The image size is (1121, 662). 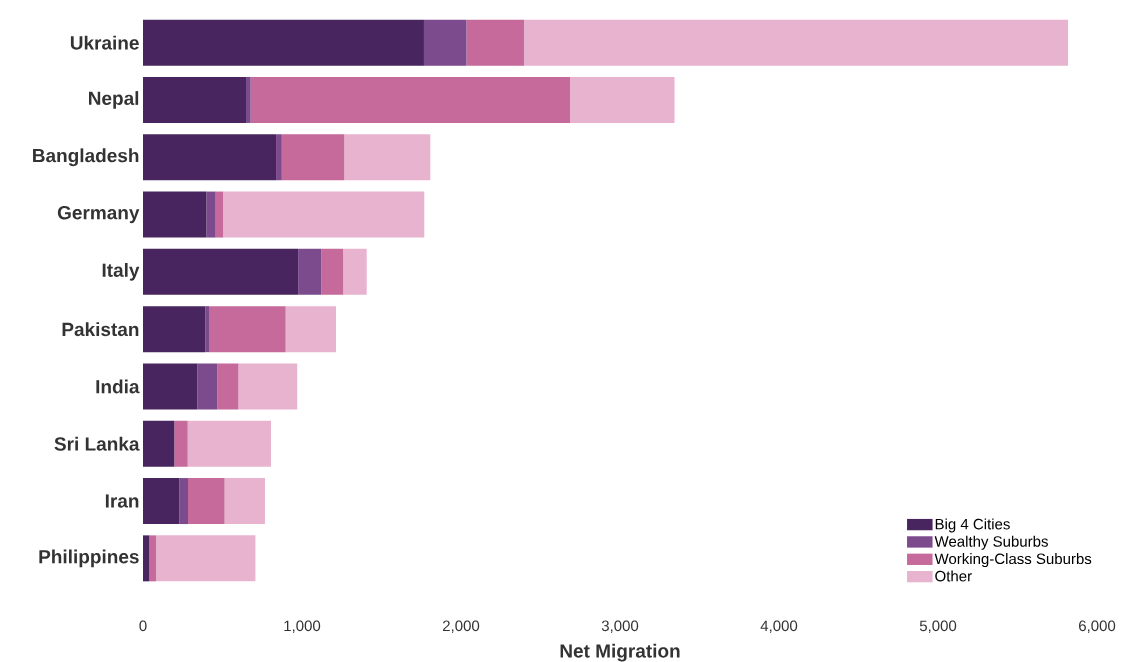 I want to click on y-tick-label: Pakistan, so click(x=100, y=329).